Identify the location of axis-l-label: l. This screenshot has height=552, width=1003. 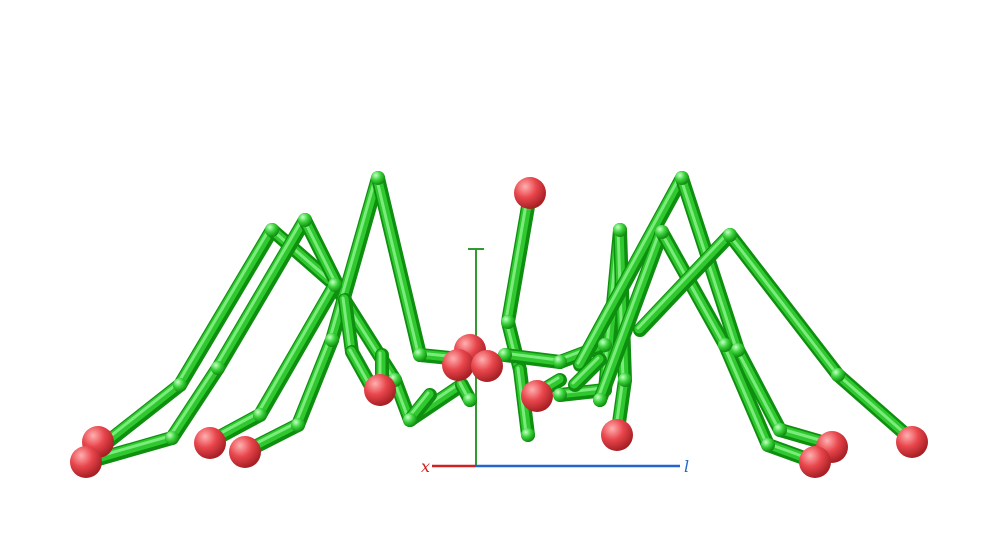
(686, 466).